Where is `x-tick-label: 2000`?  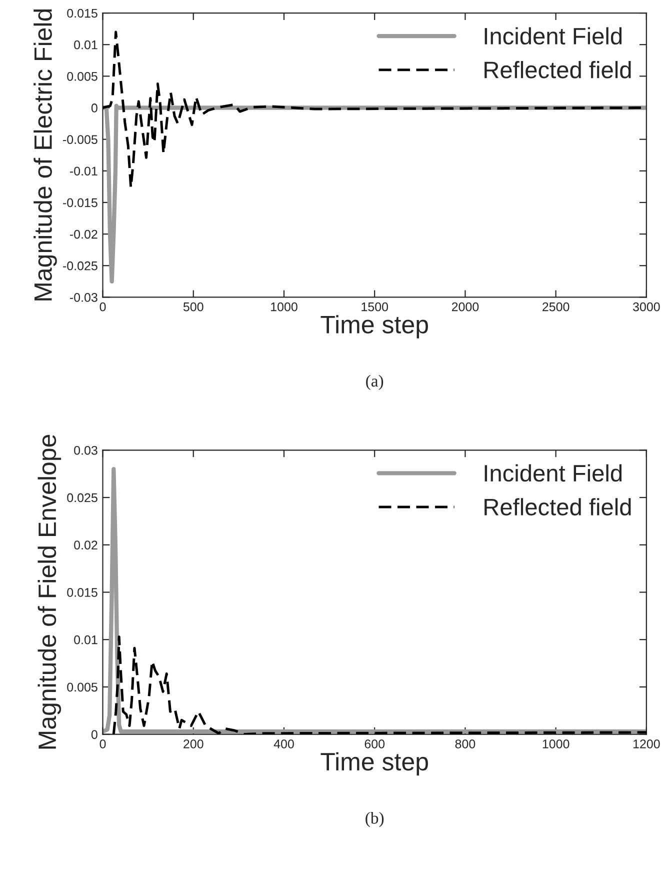 x-tick-label: 2000 is located at coordinates (465, 307).